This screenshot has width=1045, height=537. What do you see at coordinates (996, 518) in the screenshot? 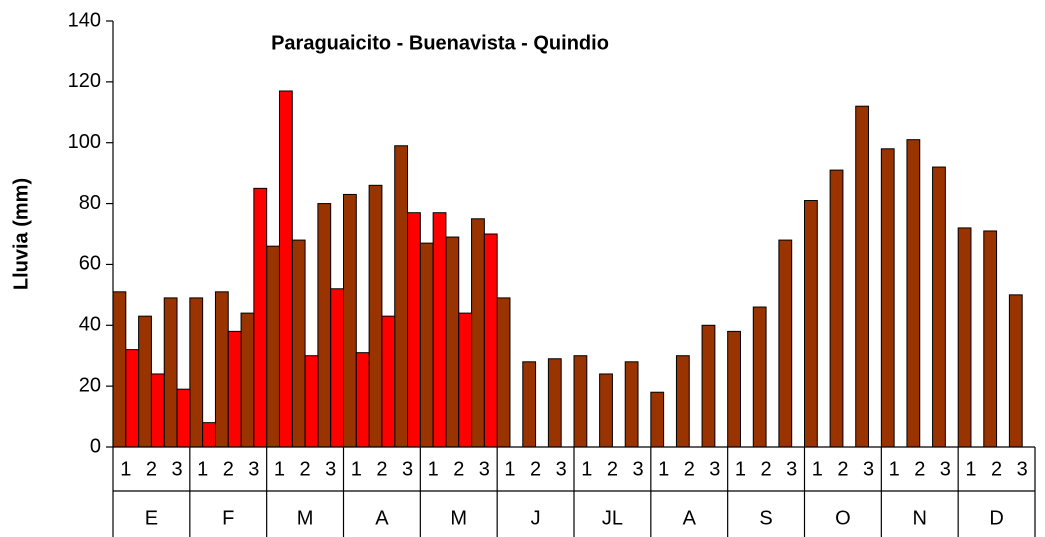
I see `group-label: D` at bounding box center [996, 518].